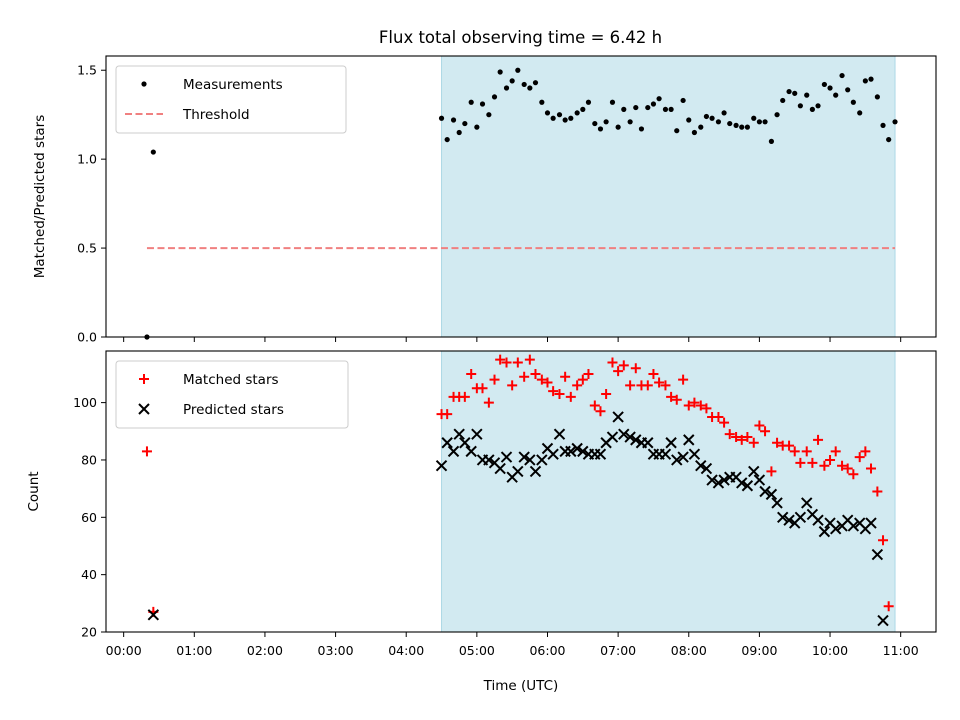  Describe the element at coordinates (521, 686) in the screenshot. I see `x-axis-label: Time (UTC)` at that location.